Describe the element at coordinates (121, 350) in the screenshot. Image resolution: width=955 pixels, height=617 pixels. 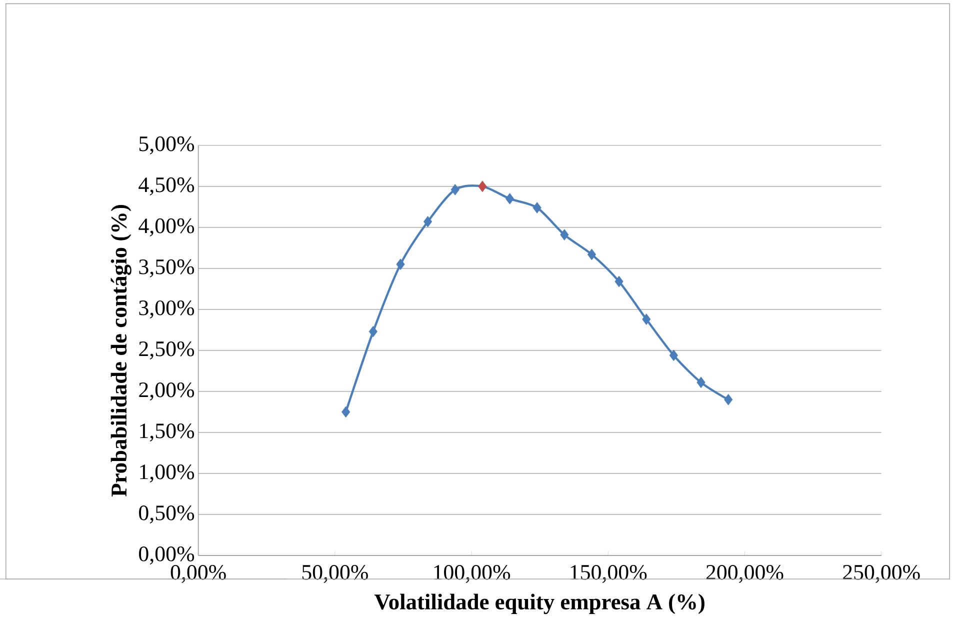
I see `y-axis-title: Probabilidade de contágio (%)` at that location.